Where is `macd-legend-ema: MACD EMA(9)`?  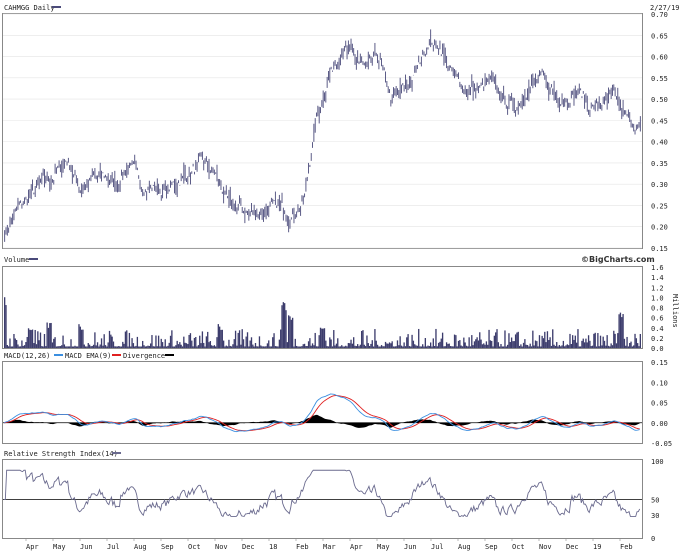
macd-legend-ema: MACD EMA(9) is located at coordinates (88, 356).